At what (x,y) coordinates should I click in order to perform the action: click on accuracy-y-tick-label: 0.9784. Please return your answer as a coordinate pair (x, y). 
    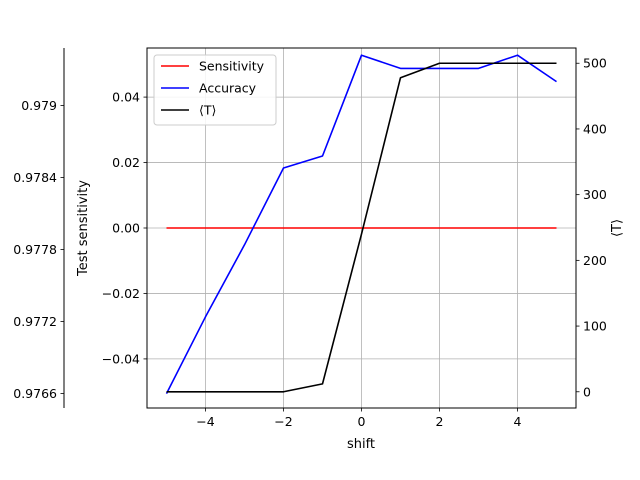
    Looking at the image, I should click on (35, 177).